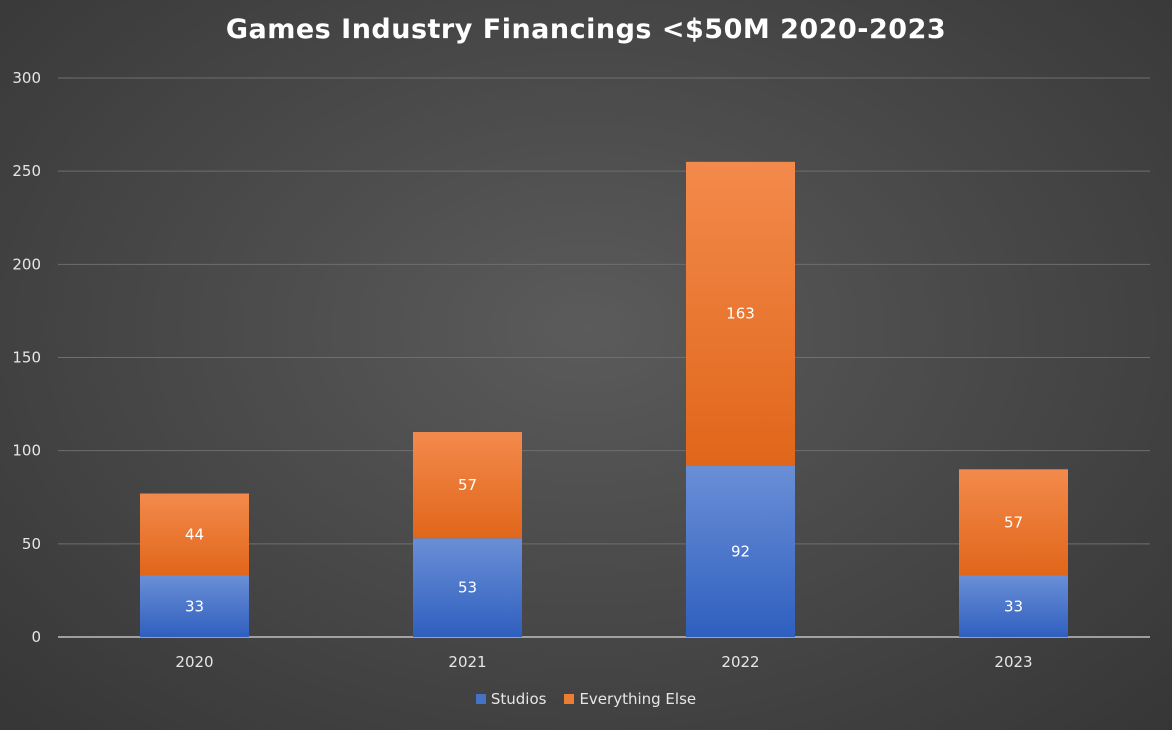  I want to click on bar-studios-2022, so click(740, 551).